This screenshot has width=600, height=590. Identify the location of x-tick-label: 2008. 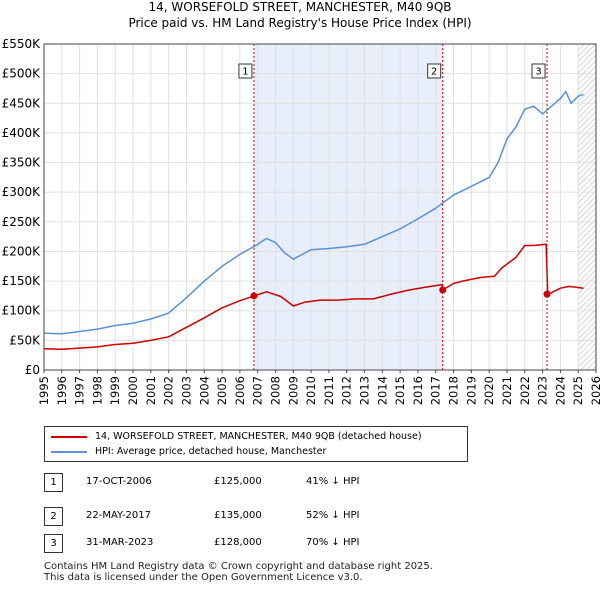
(275, 390).